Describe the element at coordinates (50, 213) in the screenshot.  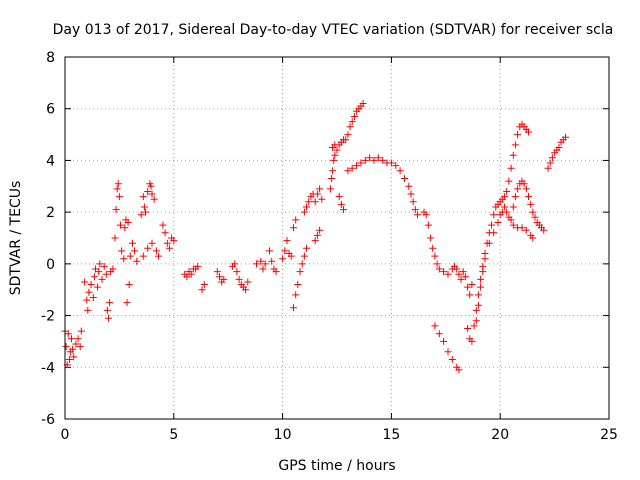
I see `y-tick-label: 2` at that location.